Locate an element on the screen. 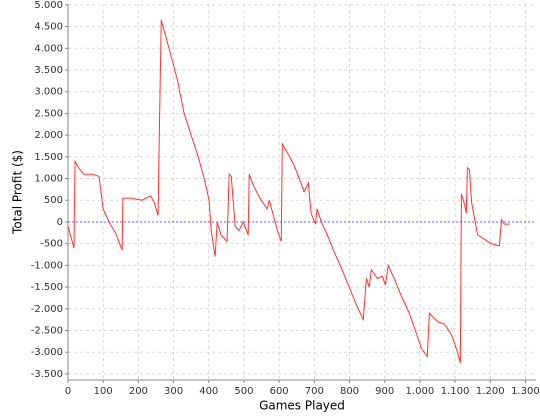 The height and width of the screenshot is (420, 540). y-tick-label: -1.000 is located at coordinates (47, 265).